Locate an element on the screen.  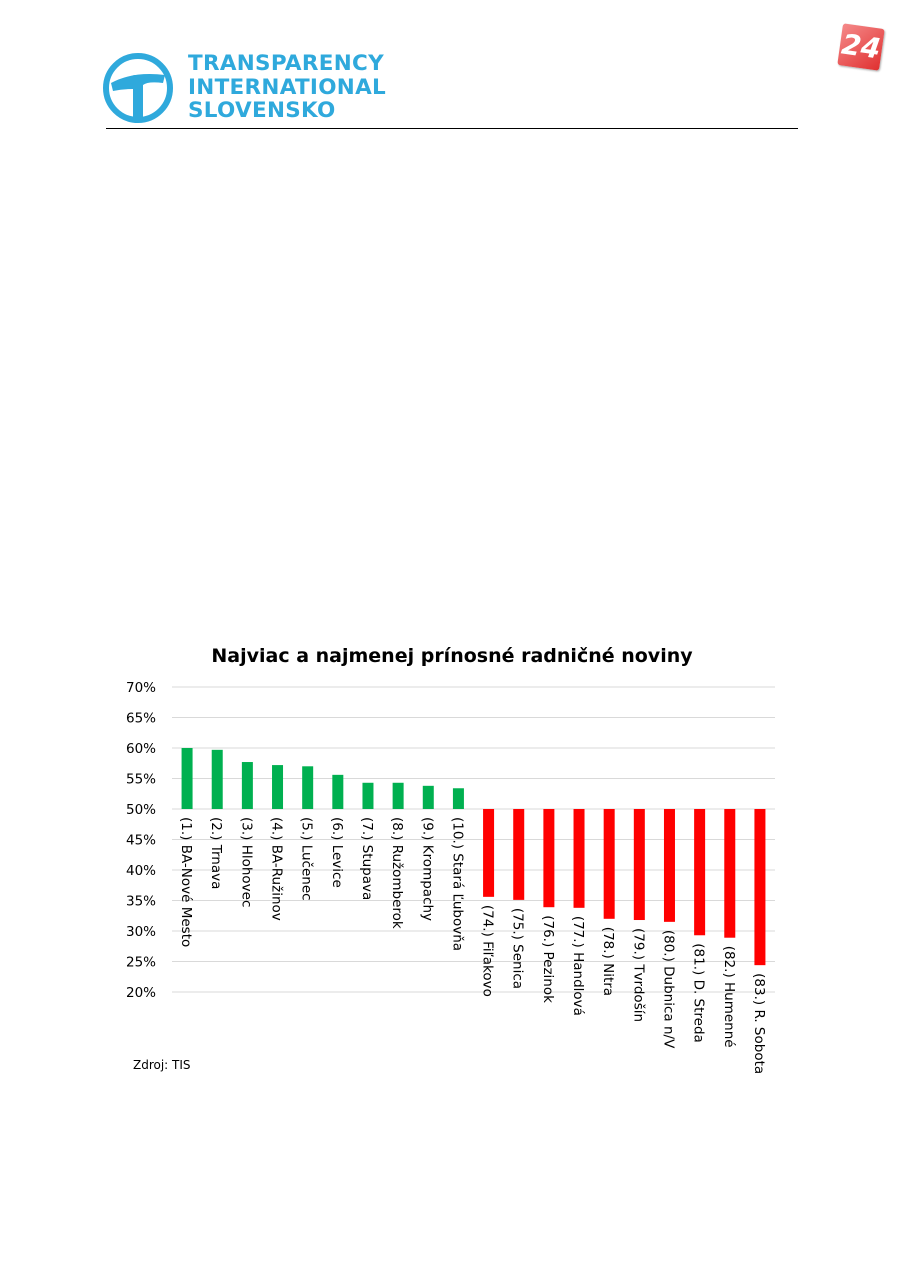
y-tick-label: 35% is located at coordinates (141, 902).